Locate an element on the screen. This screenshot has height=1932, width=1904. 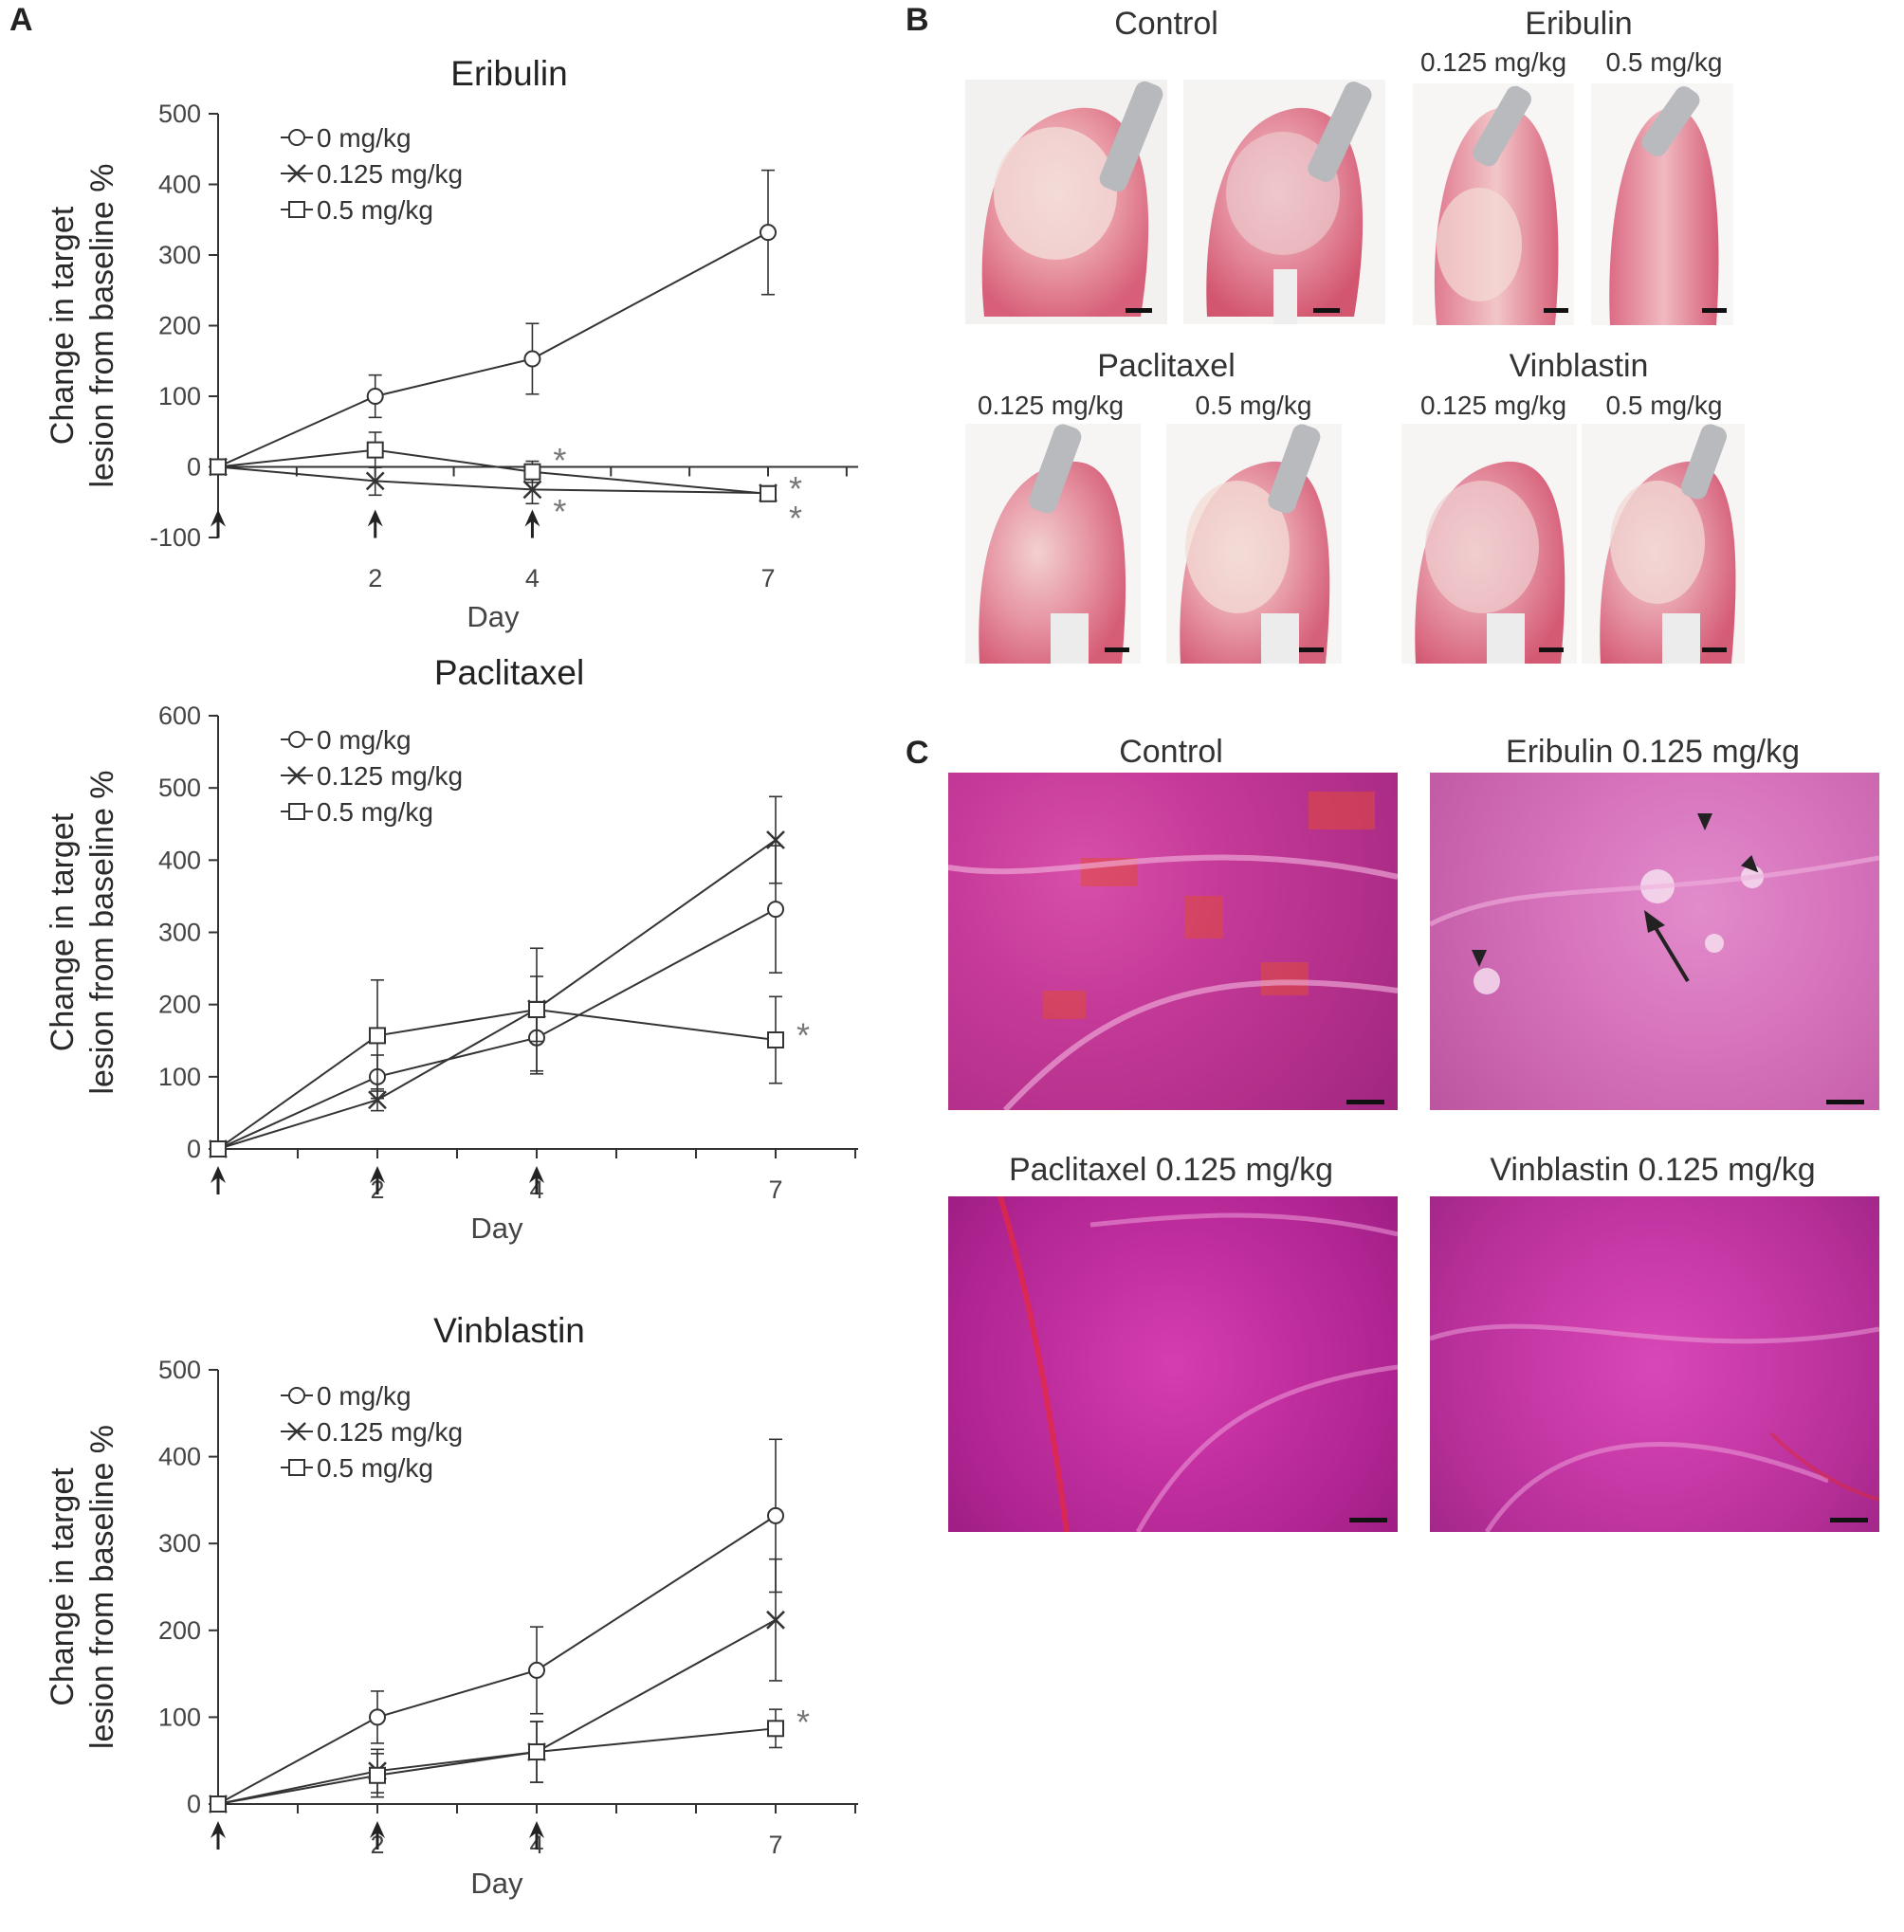
b-paclitaxel-dose1: 0.125 mg/kg is located at coordinates (1051, 406).